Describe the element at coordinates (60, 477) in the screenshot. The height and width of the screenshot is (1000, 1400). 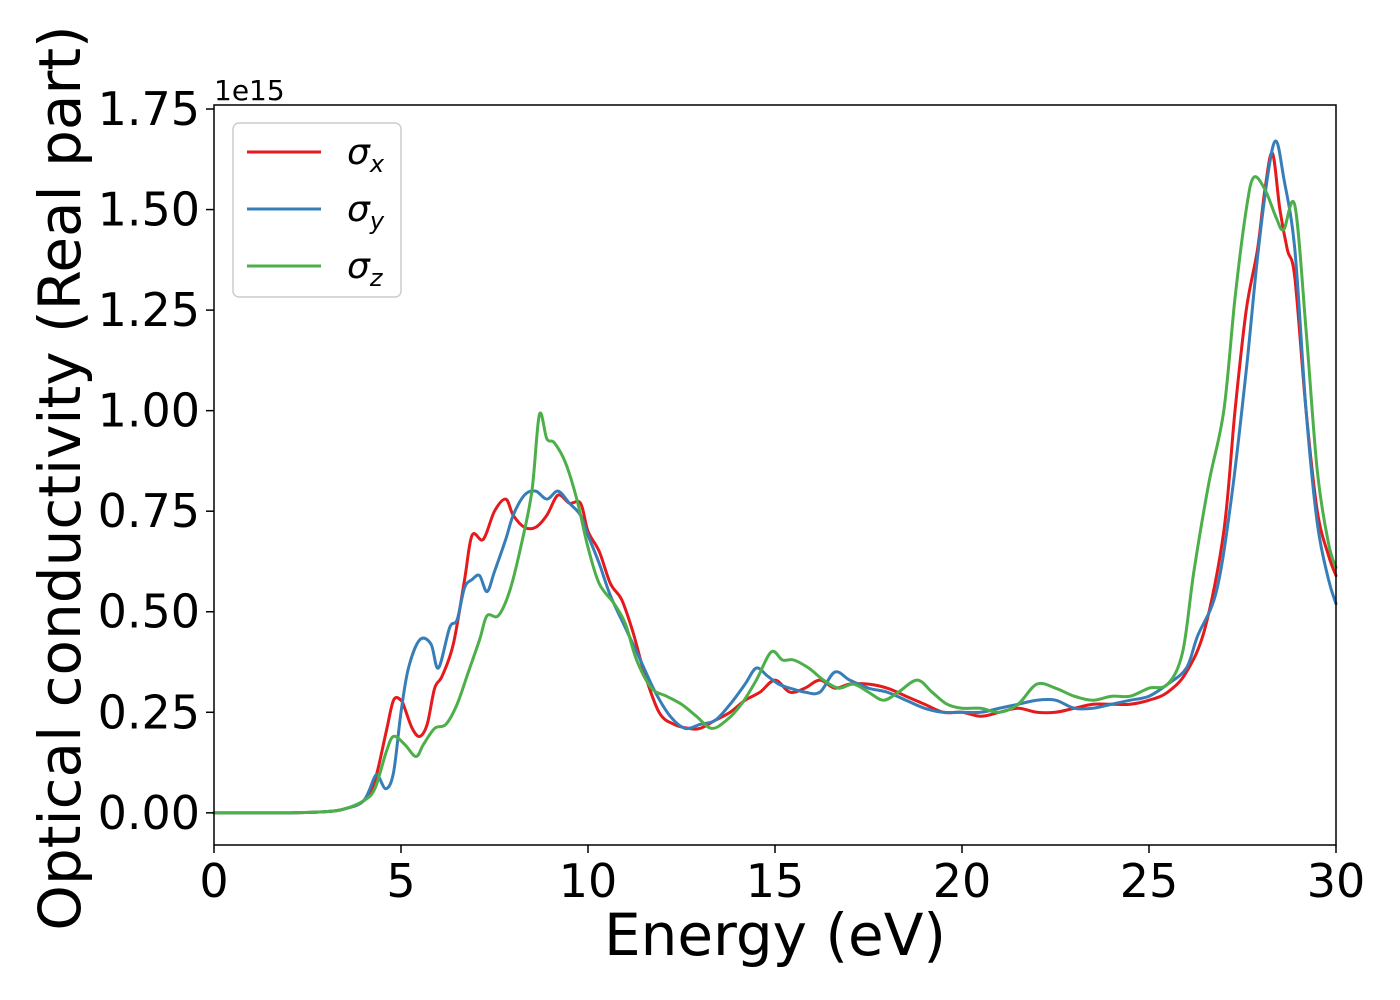
I see `y-axis-label: Optical conductivity (Real part)` at that location.